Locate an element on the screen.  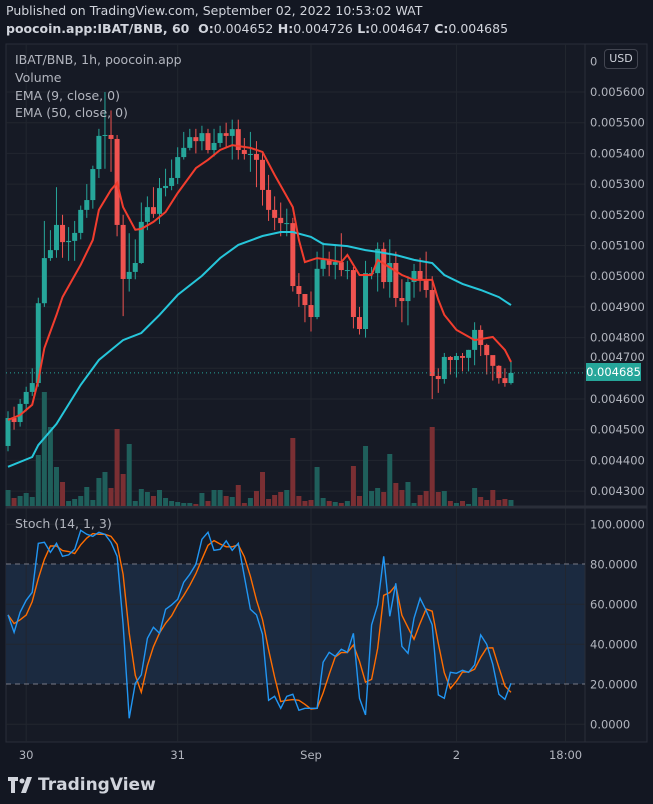
legend-ema50: EMA (50, close, 0) is located at coordinates (71, 112).